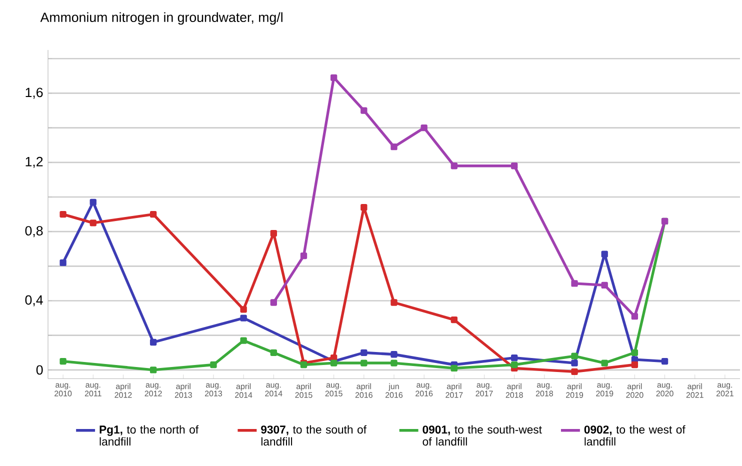 This screenshot has width=742, height=466. Describe the element at coordinates (149, 435) in the screenshot. I see `legend-label: Pg1, to the north of landfill` at that location.